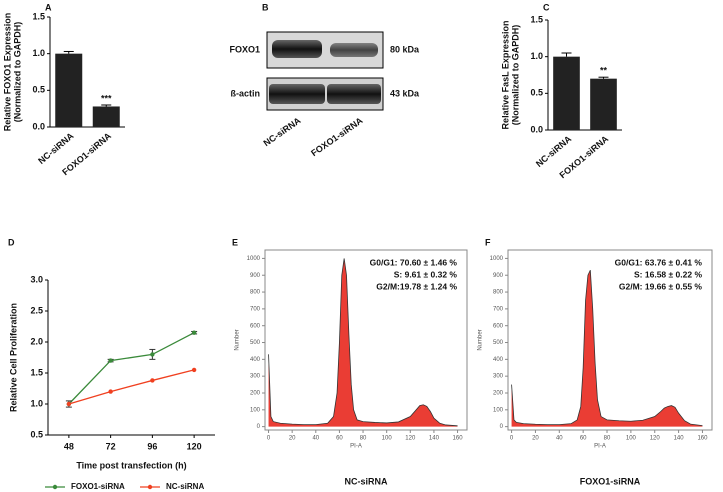 The width and height of the screenshot is (723, 492). Describe the element at coordinates (244, 49) in the screenshot. I see `row-label: FOXO1` at that location.